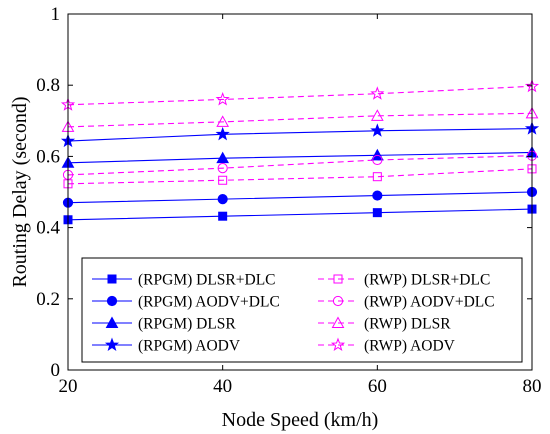 The width and height of the screenshot is (550, 434). What do you see at coordinates (68, 386) in the screenshot?
I see `x-tick-label: 20` at bounding box center [68, 386].